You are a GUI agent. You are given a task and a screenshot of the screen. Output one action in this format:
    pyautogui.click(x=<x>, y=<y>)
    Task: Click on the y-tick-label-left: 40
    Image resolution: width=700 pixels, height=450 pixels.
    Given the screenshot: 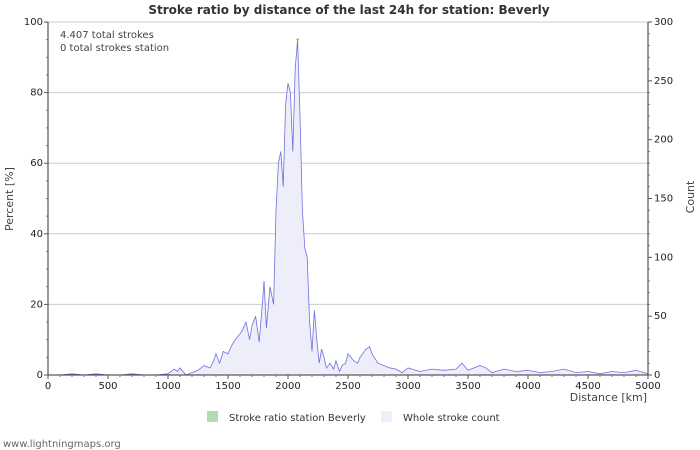 What is the action you would take?
    pyautogui.click(x=36, y=234)
    